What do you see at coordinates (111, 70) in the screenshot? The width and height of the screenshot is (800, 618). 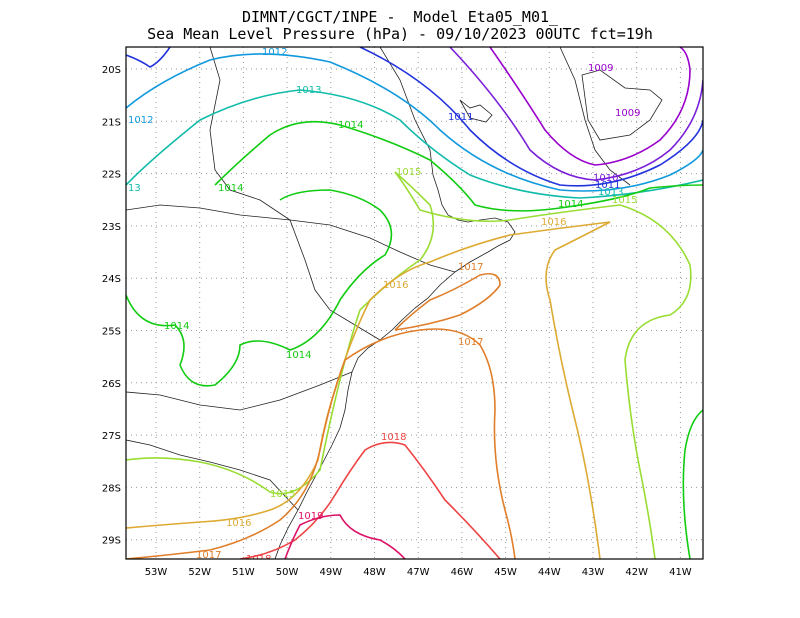 I see `lat-tick-label: 20S` at bounding box center [111, 70].